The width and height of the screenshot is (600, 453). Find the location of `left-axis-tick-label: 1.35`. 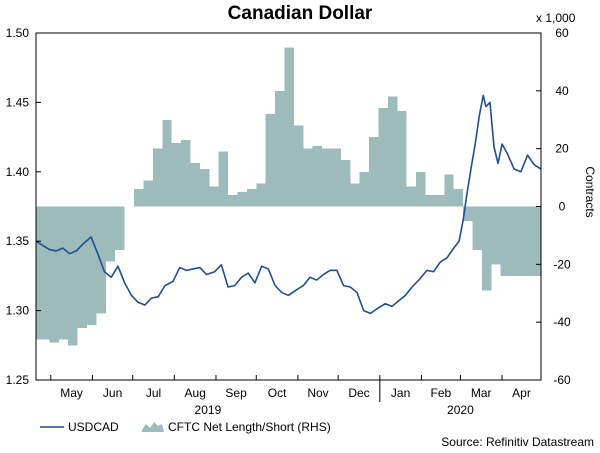

left-axis-tick-label: 1.35 is located at coordinates (18, 241).